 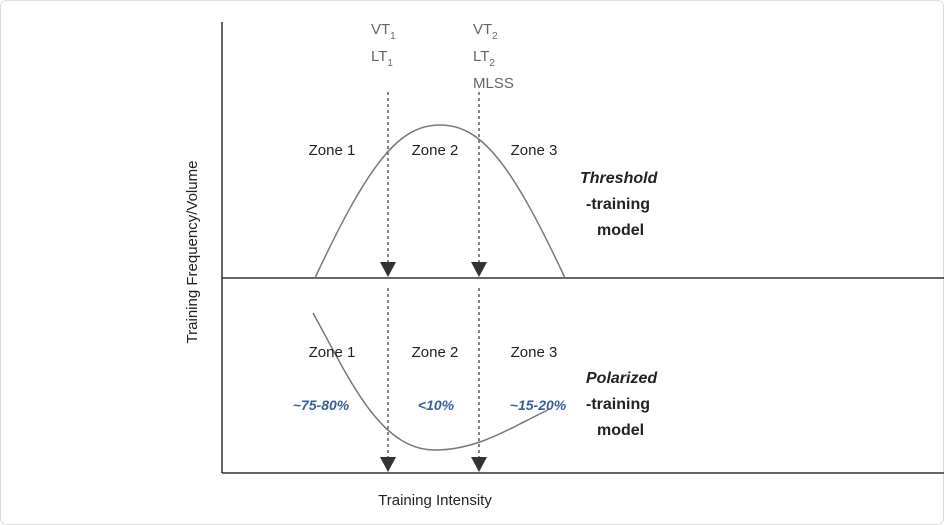 I want to click on share-label: ~15-20%, so click(x=538, y=405).